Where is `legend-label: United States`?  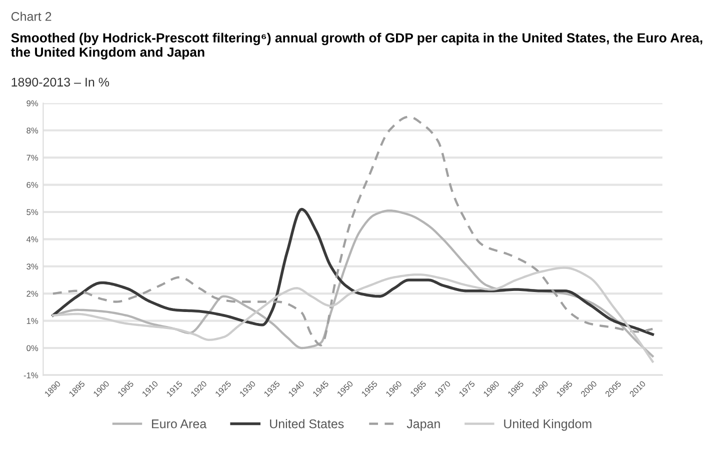 legend-label: United States is located at coordinates (307, 423).